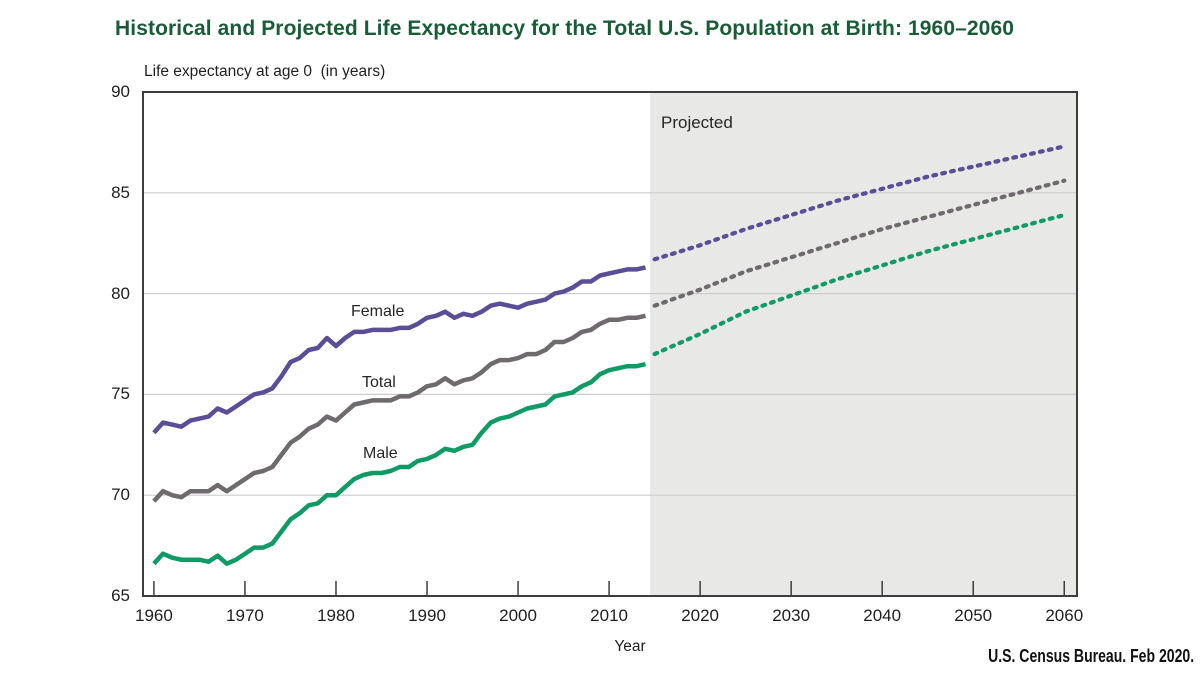 The height and width of the screenshot is (675, 1200). Describe the element at coordinates (1064, 615) in the screenshot. I see `x-tick-label-2060: 2060` at that location.